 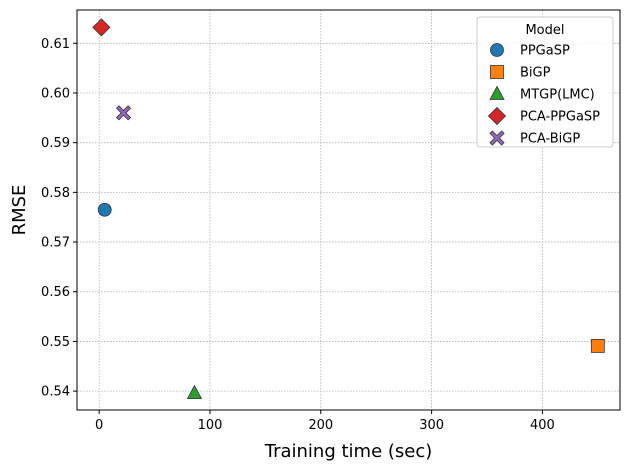 What do you see at coordinates (497, 138) in the screenshot?
I see `legend-marker-pca-bigp` at bounding box center [497, 138].